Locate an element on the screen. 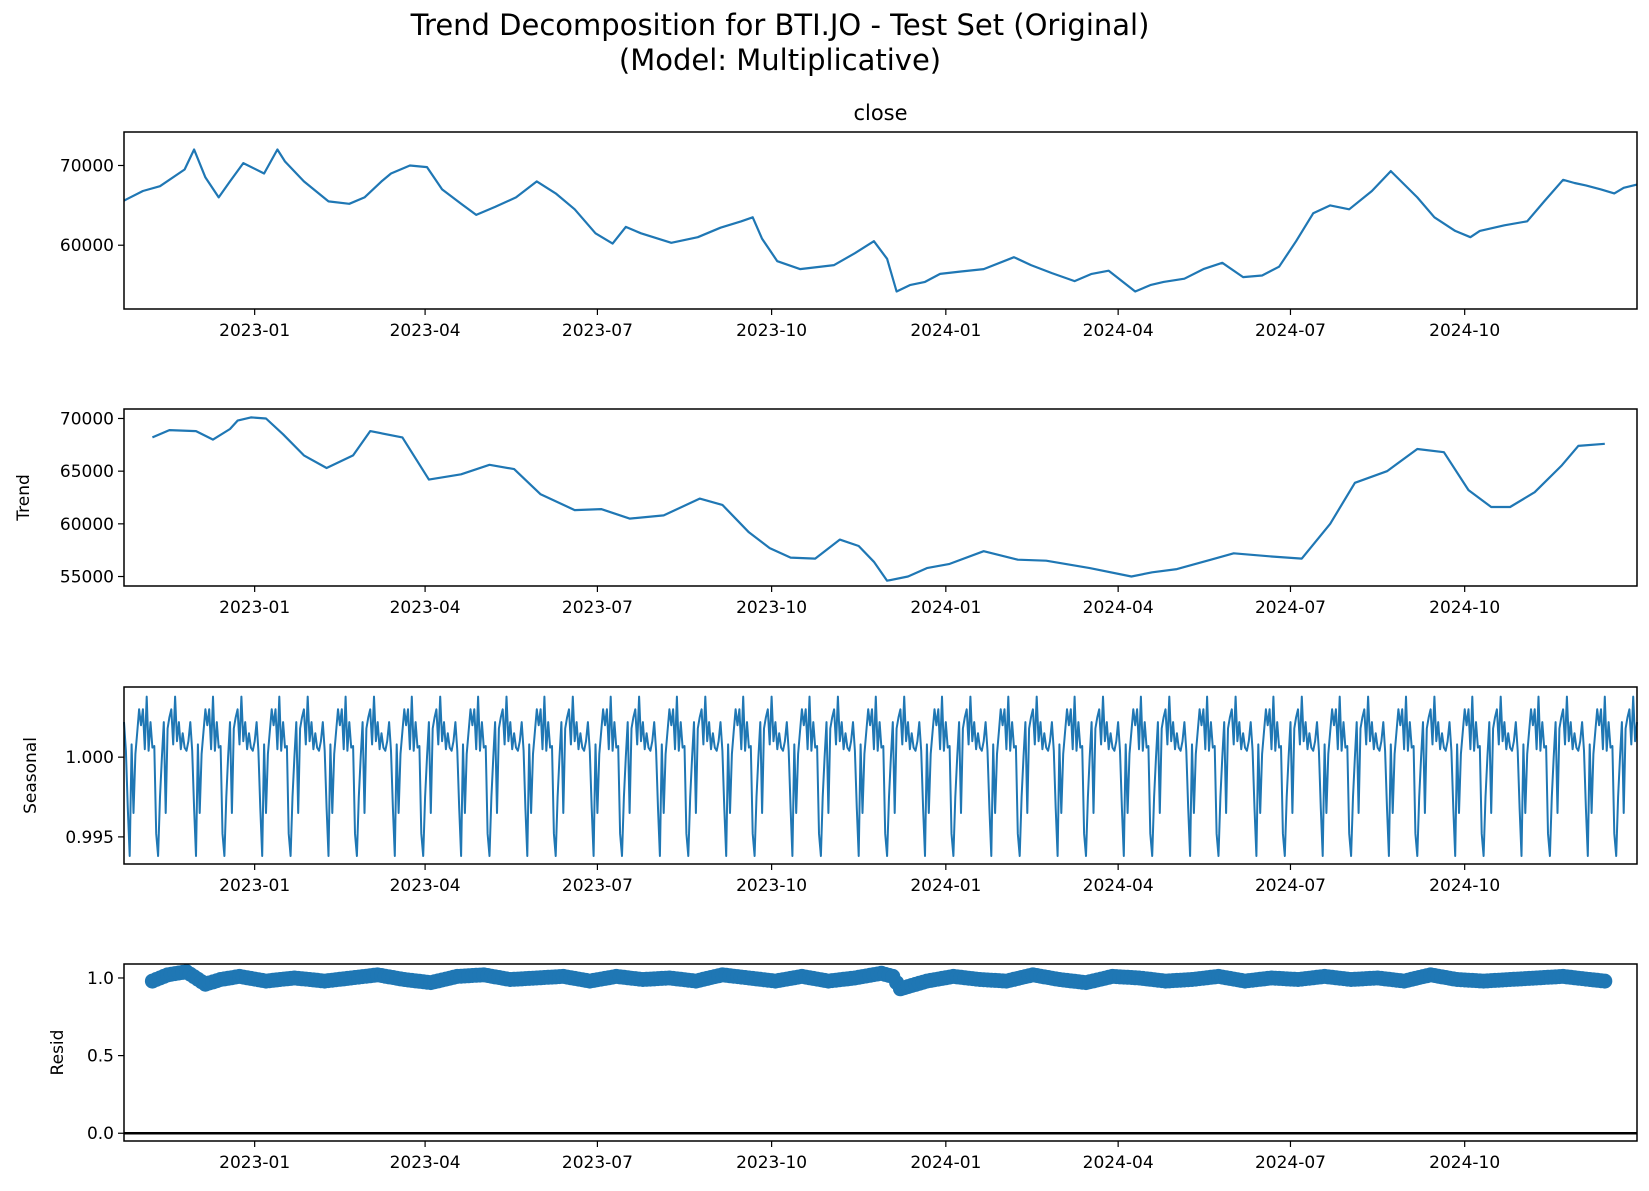 The image size is (1649, 1191). close-xtick-label: 2023-01 is located at coordinates (254, 331).